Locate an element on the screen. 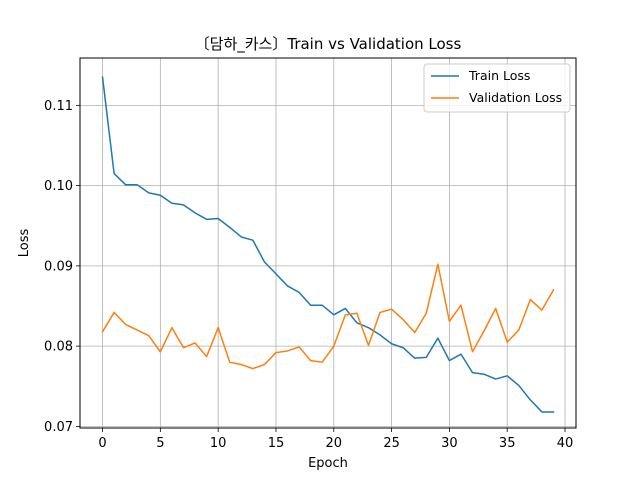  x-tick-label: 0 is located at coordinates (102, 443).